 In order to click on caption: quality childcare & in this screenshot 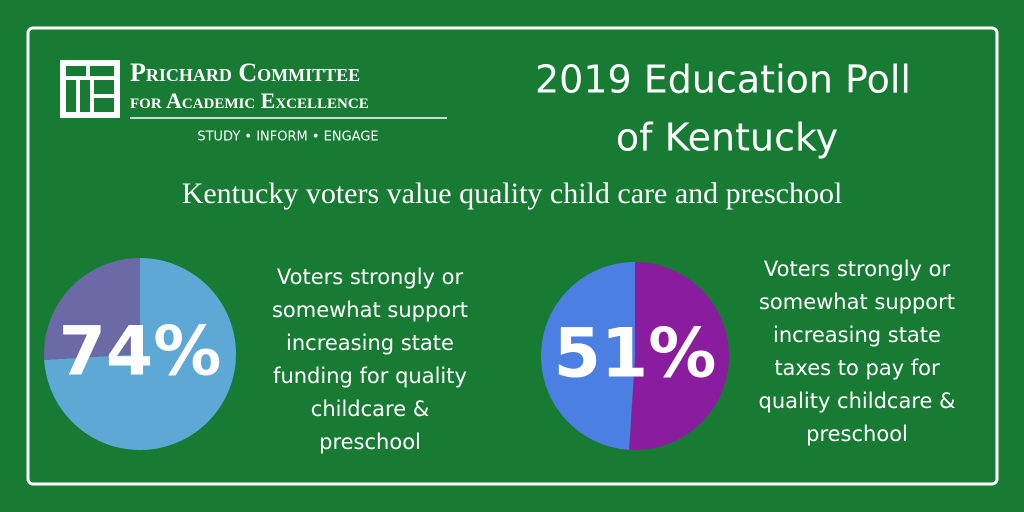, I will do `click(857, 401)`.